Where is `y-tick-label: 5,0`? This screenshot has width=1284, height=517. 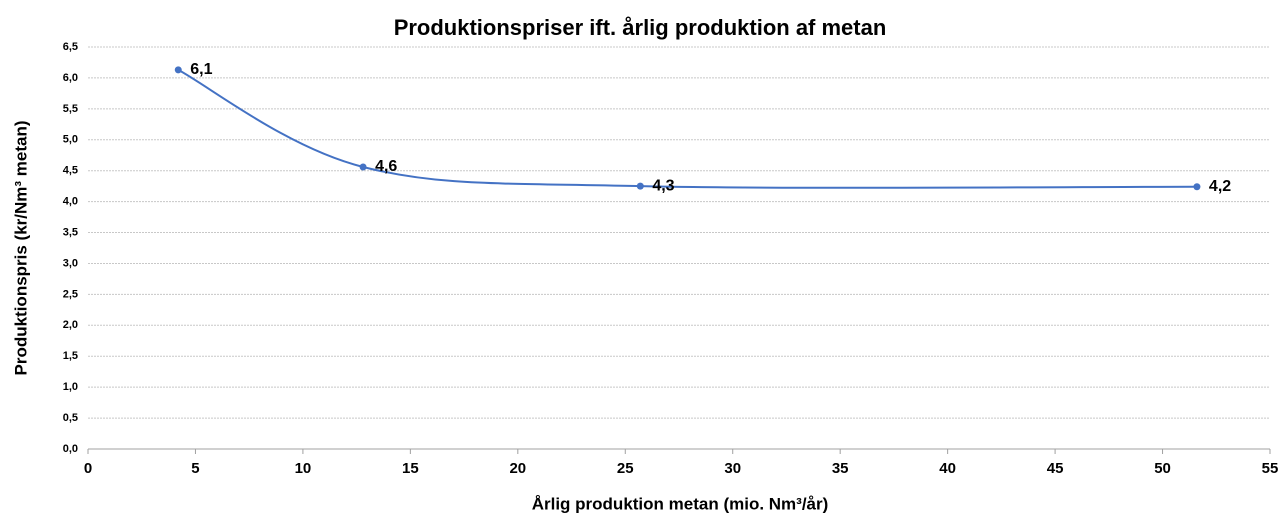 y-tick-label: 5,0 is located at coordinates (70, 140).